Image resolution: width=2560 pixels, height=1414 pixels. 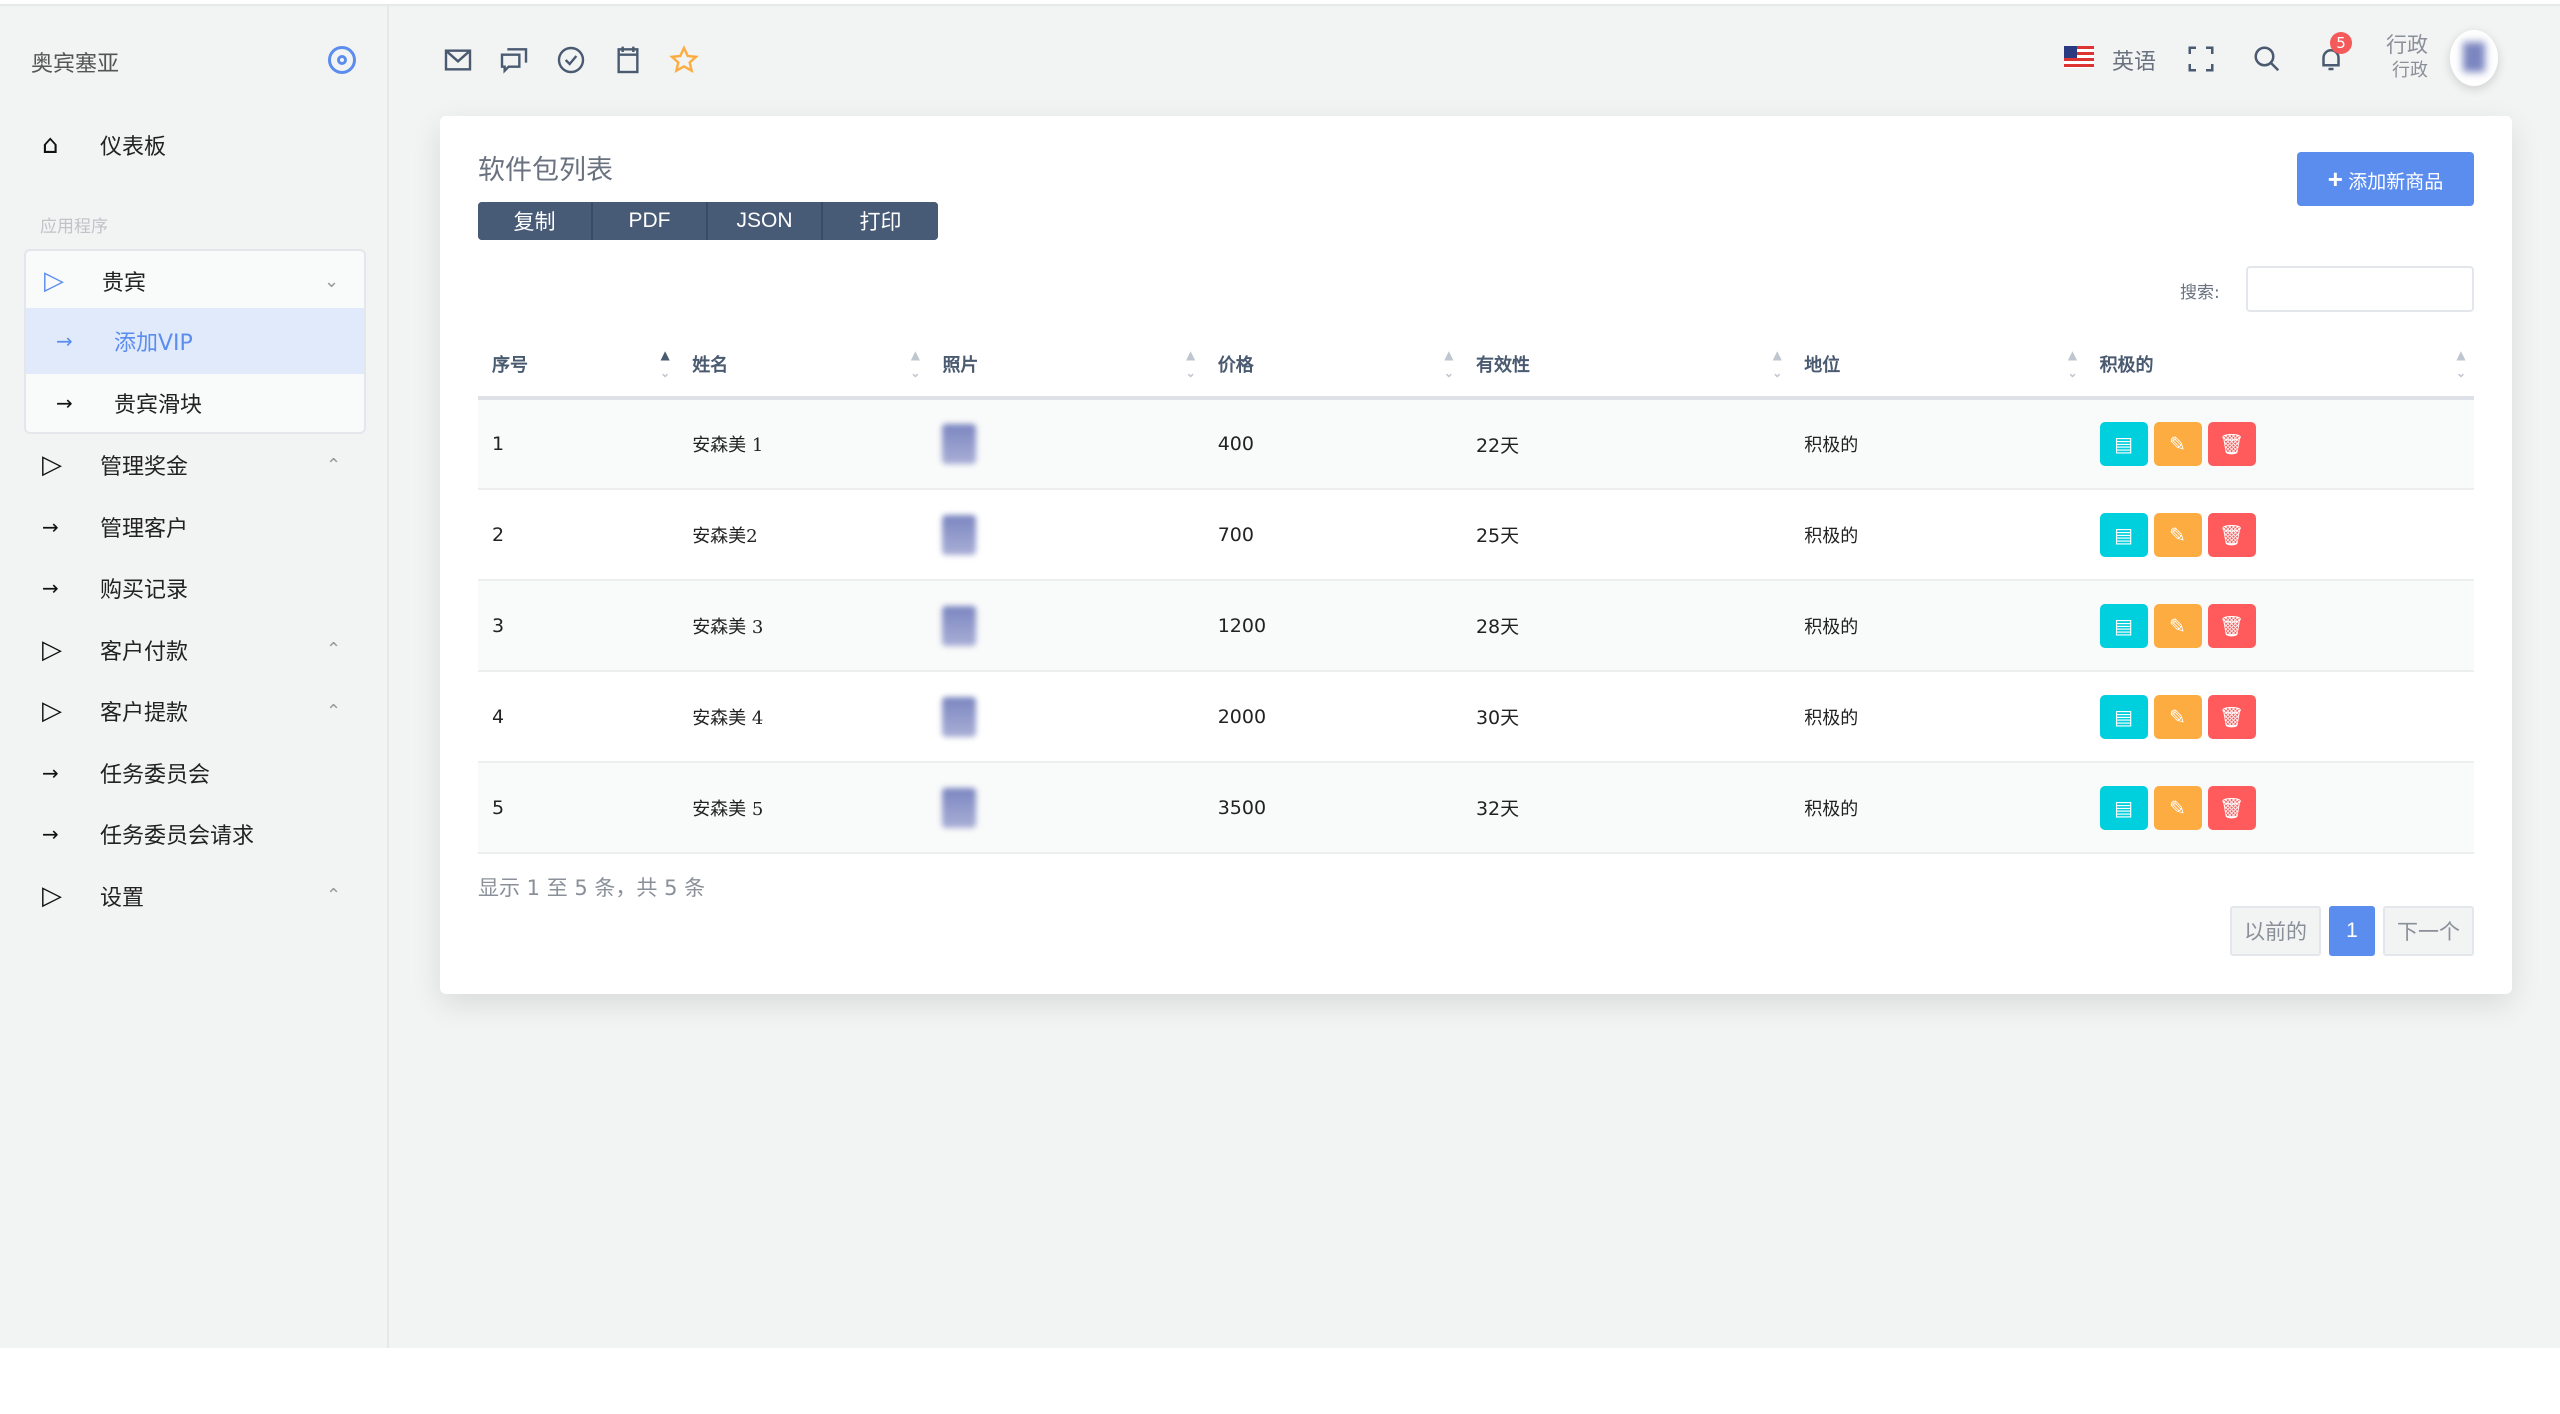 What do you see at coordinates (1938, 366) in the screenshot?
I see `column-header: 地位 ▲ ⌄` at bounding box center [1938, 366].